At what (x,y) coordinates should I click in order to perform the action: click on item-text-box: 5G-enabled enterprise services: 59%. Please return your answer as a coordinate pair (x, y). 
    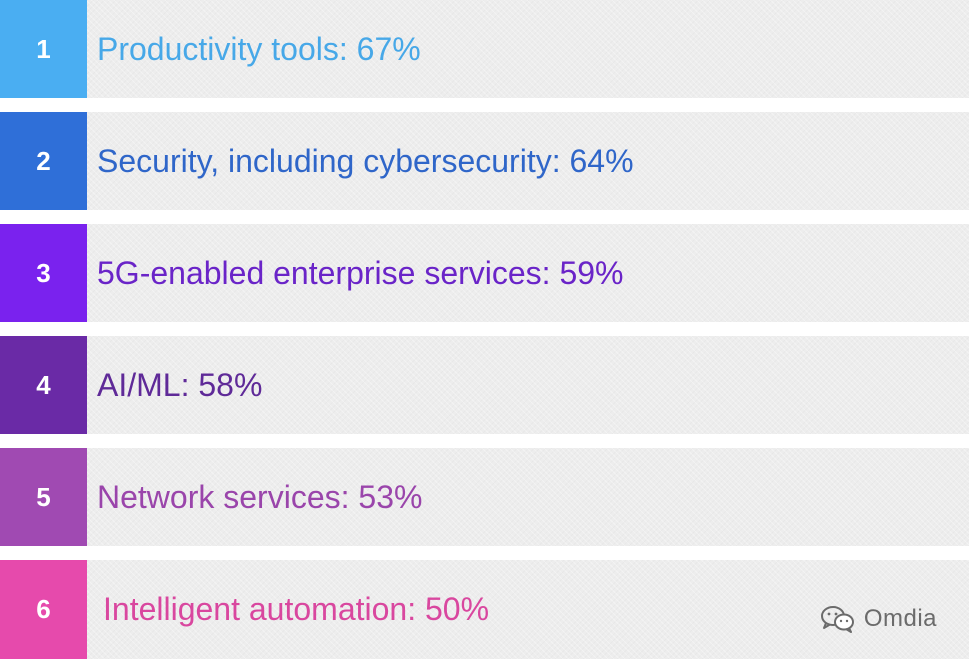
    Looking at the image, I should click on (528, 273).